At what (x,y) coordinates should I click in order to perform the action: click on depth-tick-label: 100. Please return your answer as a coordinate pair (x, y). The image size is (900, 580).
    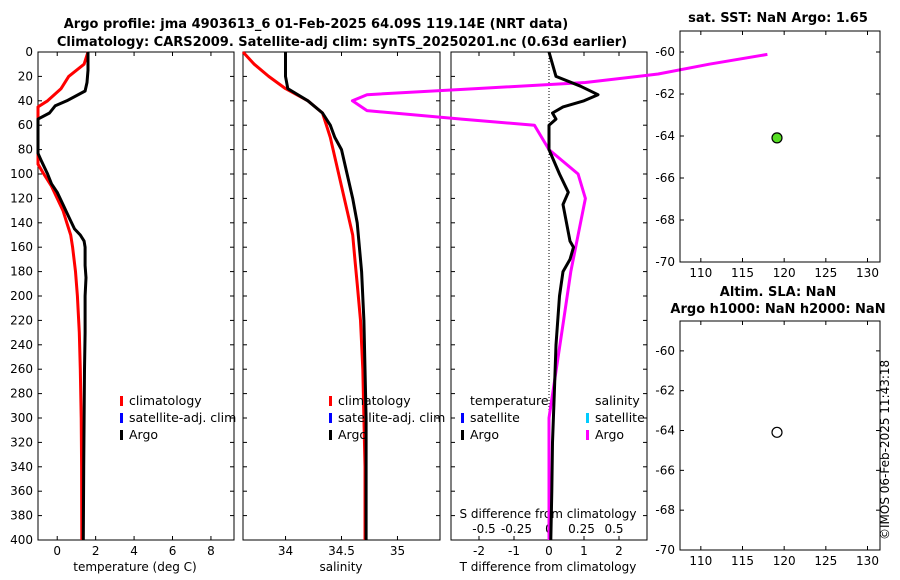
    Looking at the image, I should click on (21, 174).